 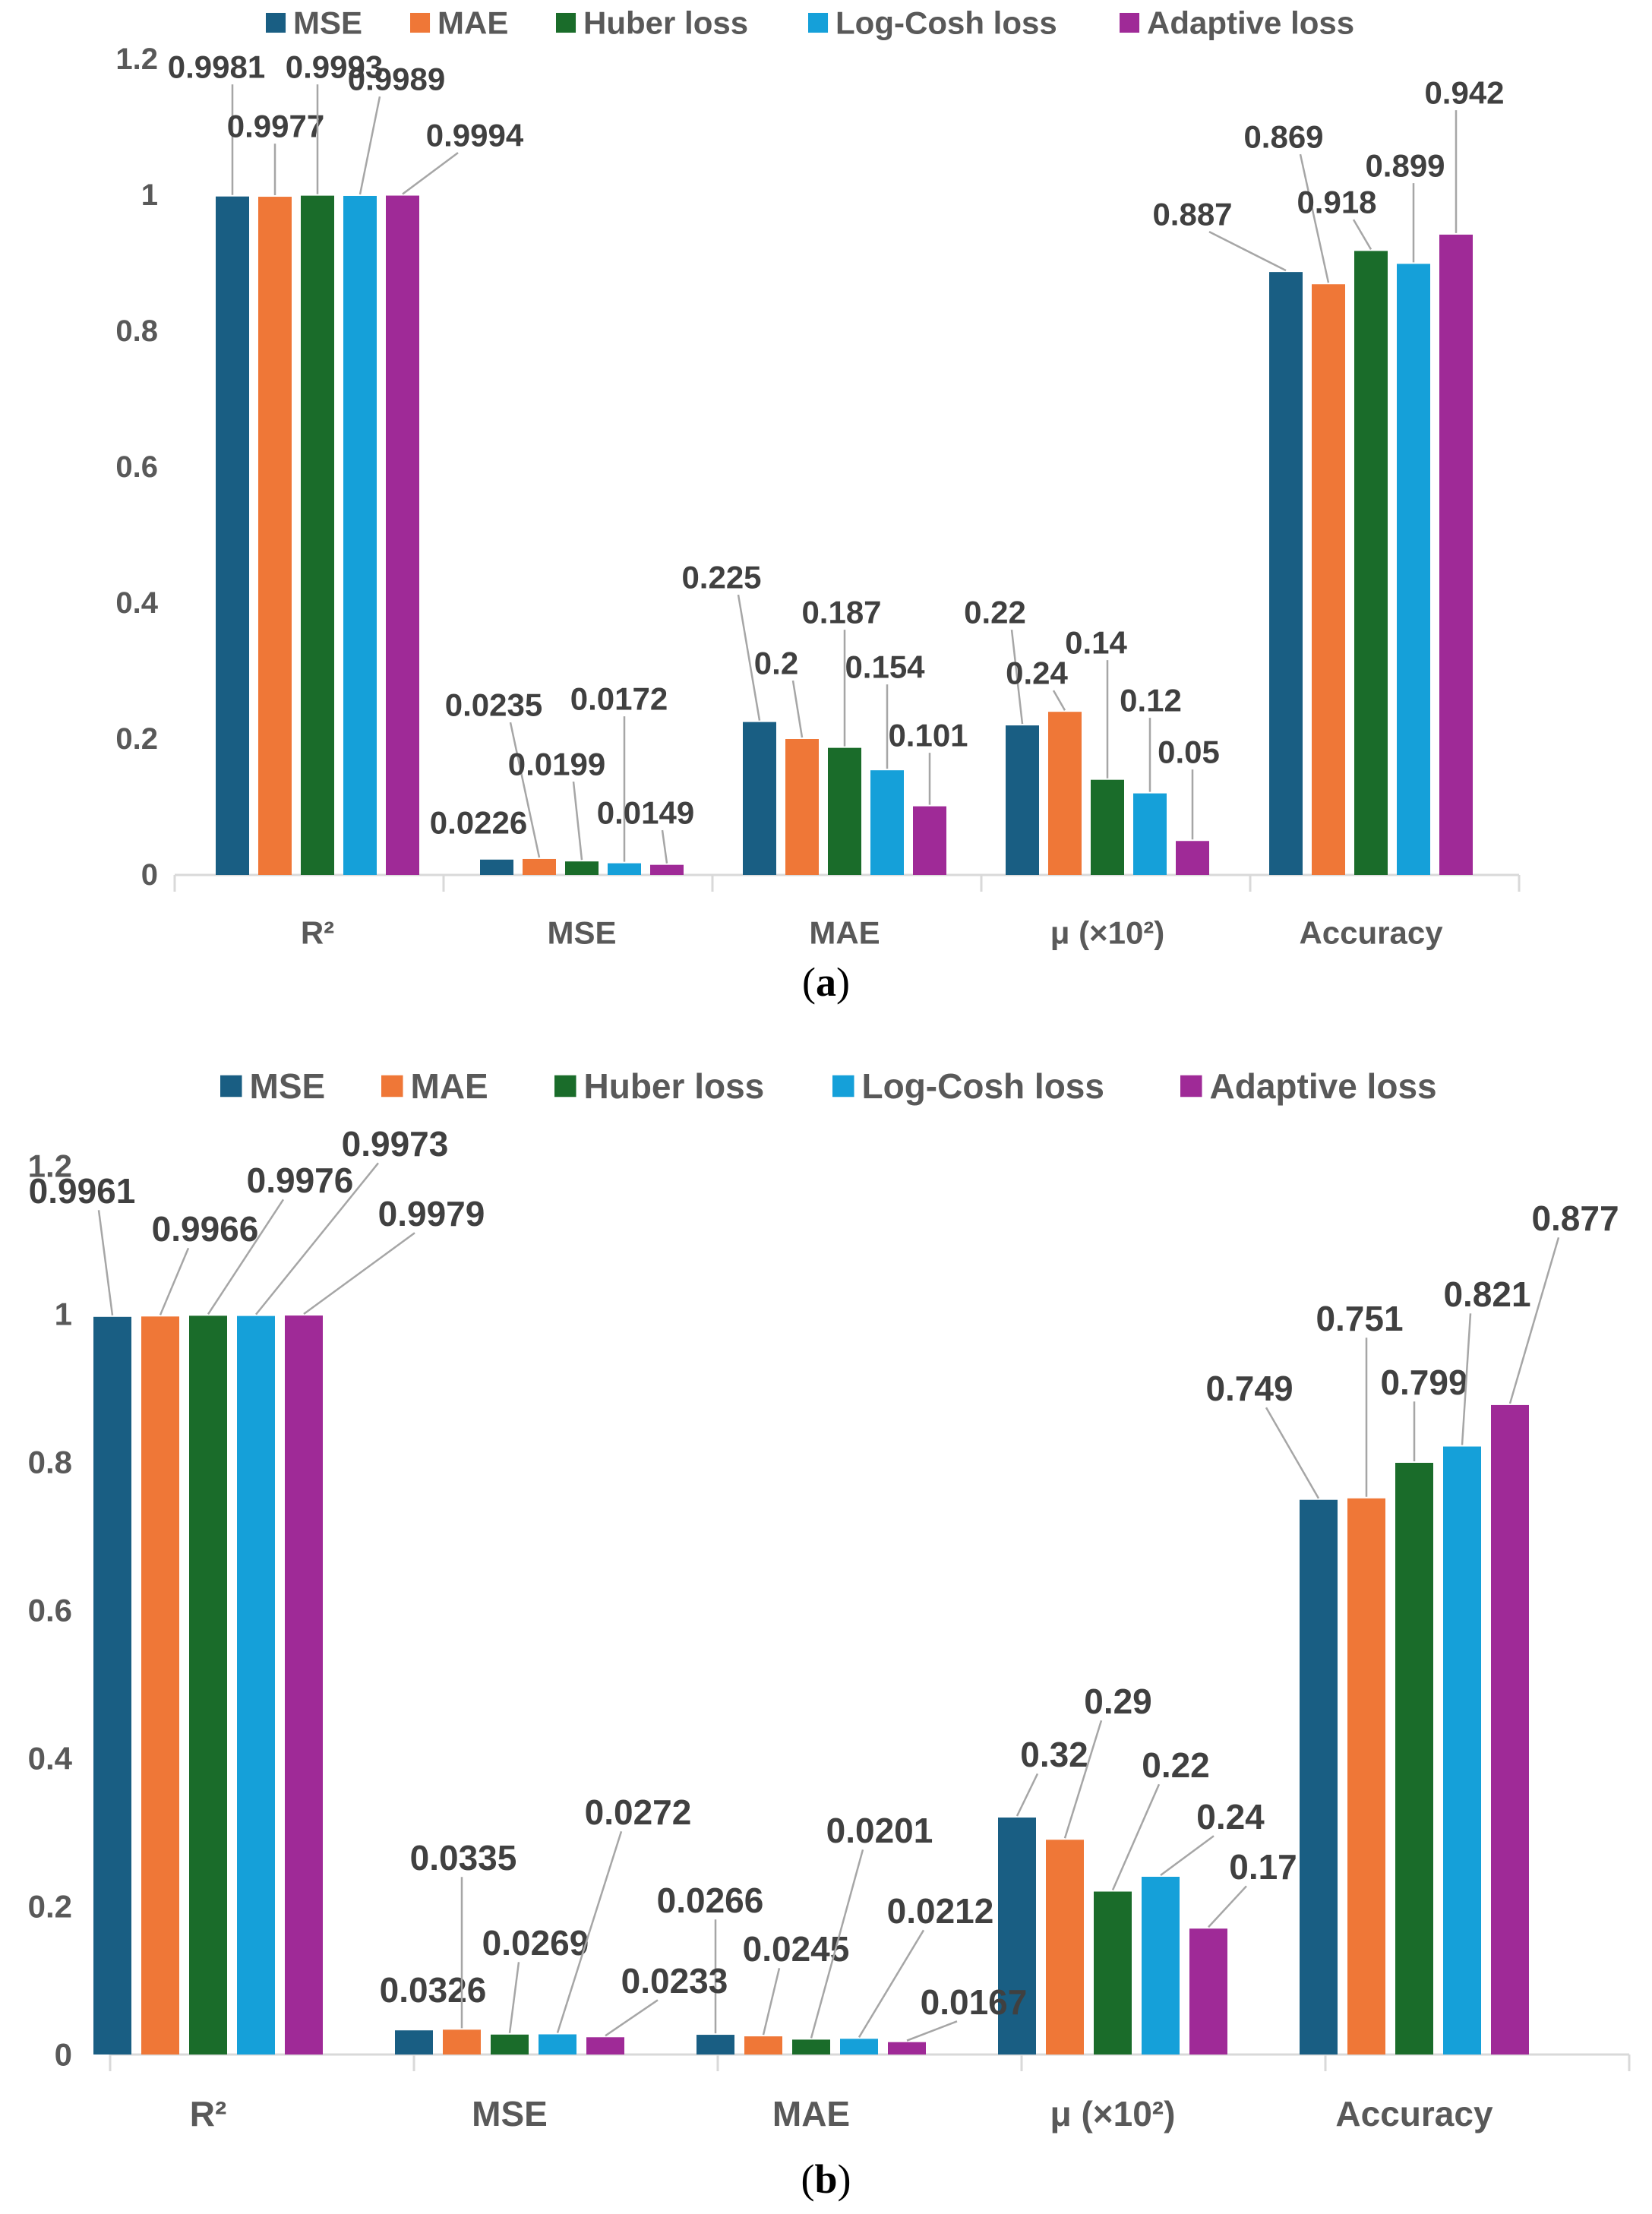 I want to click on legend-label-log-cosh-loss: Log-Cosh loss, so click(x=983, y=1086).